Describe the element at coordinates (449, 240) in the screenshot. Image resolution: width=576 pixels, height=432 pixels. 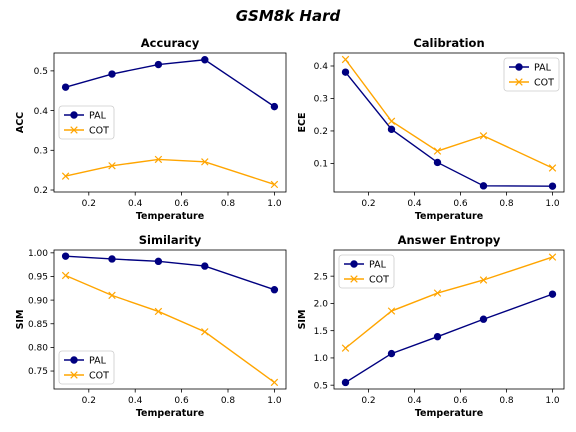
I see `panel-title: Answer Entropy` at that location.